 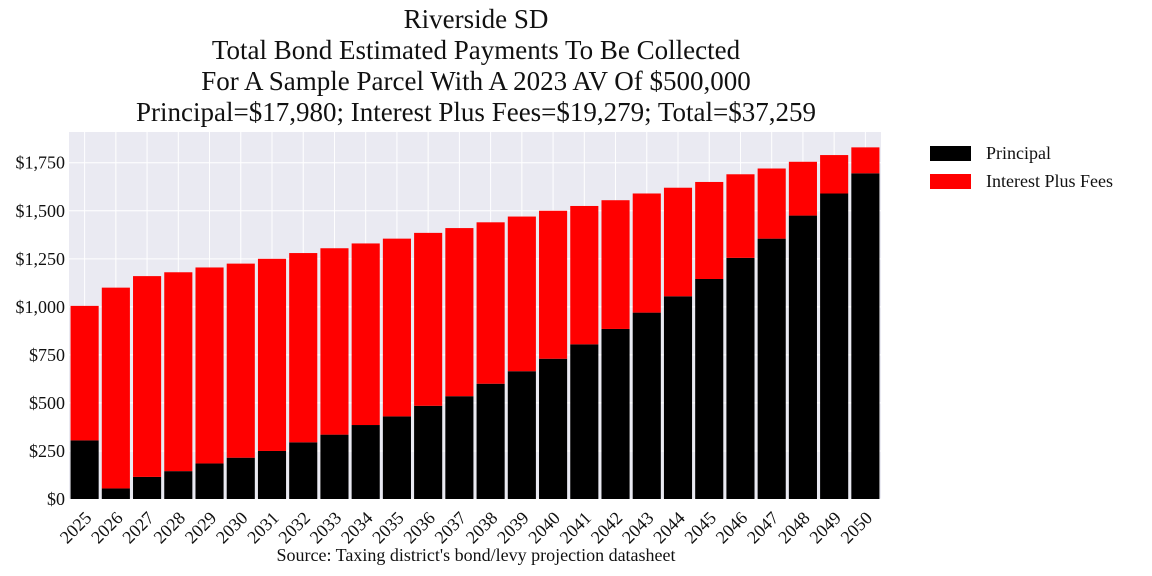 I want to click on x-tick-label: 2044, so click(x=669, y=528).